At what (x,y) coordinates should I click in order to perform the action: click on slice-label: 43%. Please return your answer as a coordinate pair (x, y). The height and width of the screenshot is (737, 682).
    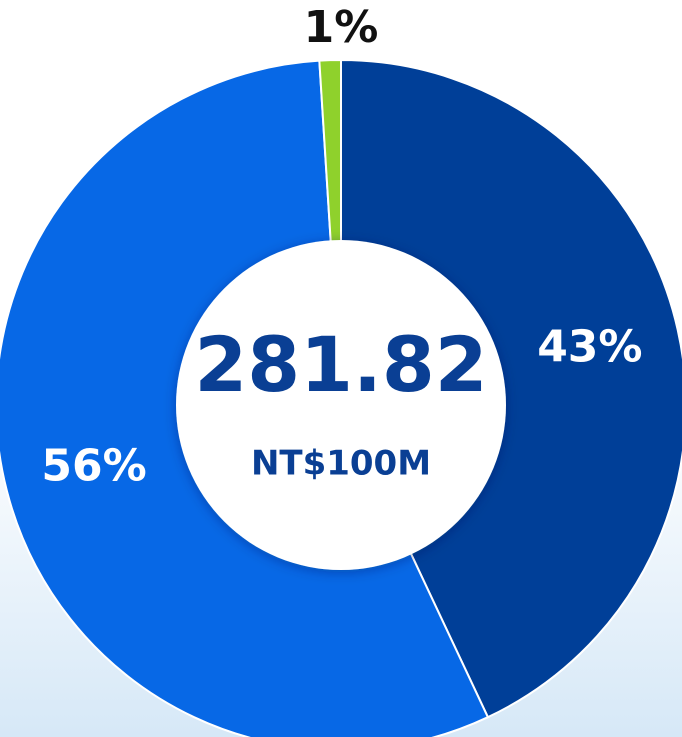
    Looking at the image, I should click on (589, 346).